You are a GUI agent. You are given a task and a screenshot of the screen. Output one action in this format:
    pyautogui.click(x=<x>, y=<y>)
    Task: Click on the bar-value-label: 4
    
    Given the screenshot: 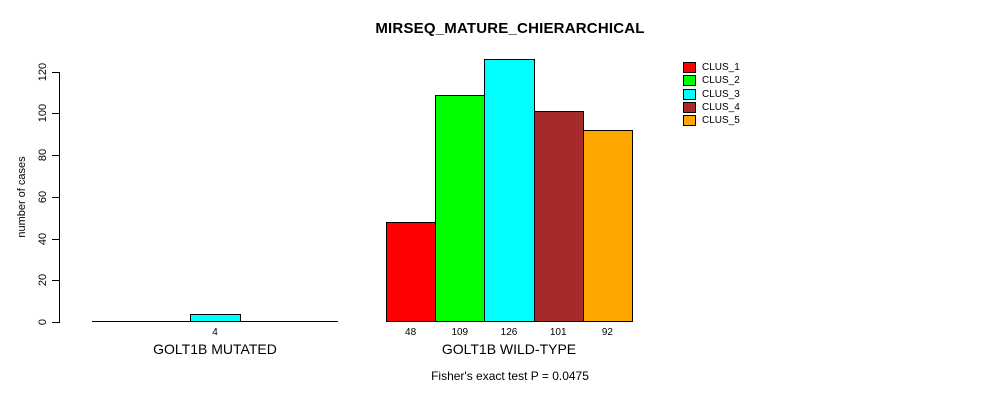 What is the action you would take?
    pyautogui.click(x=215, y=332)
    